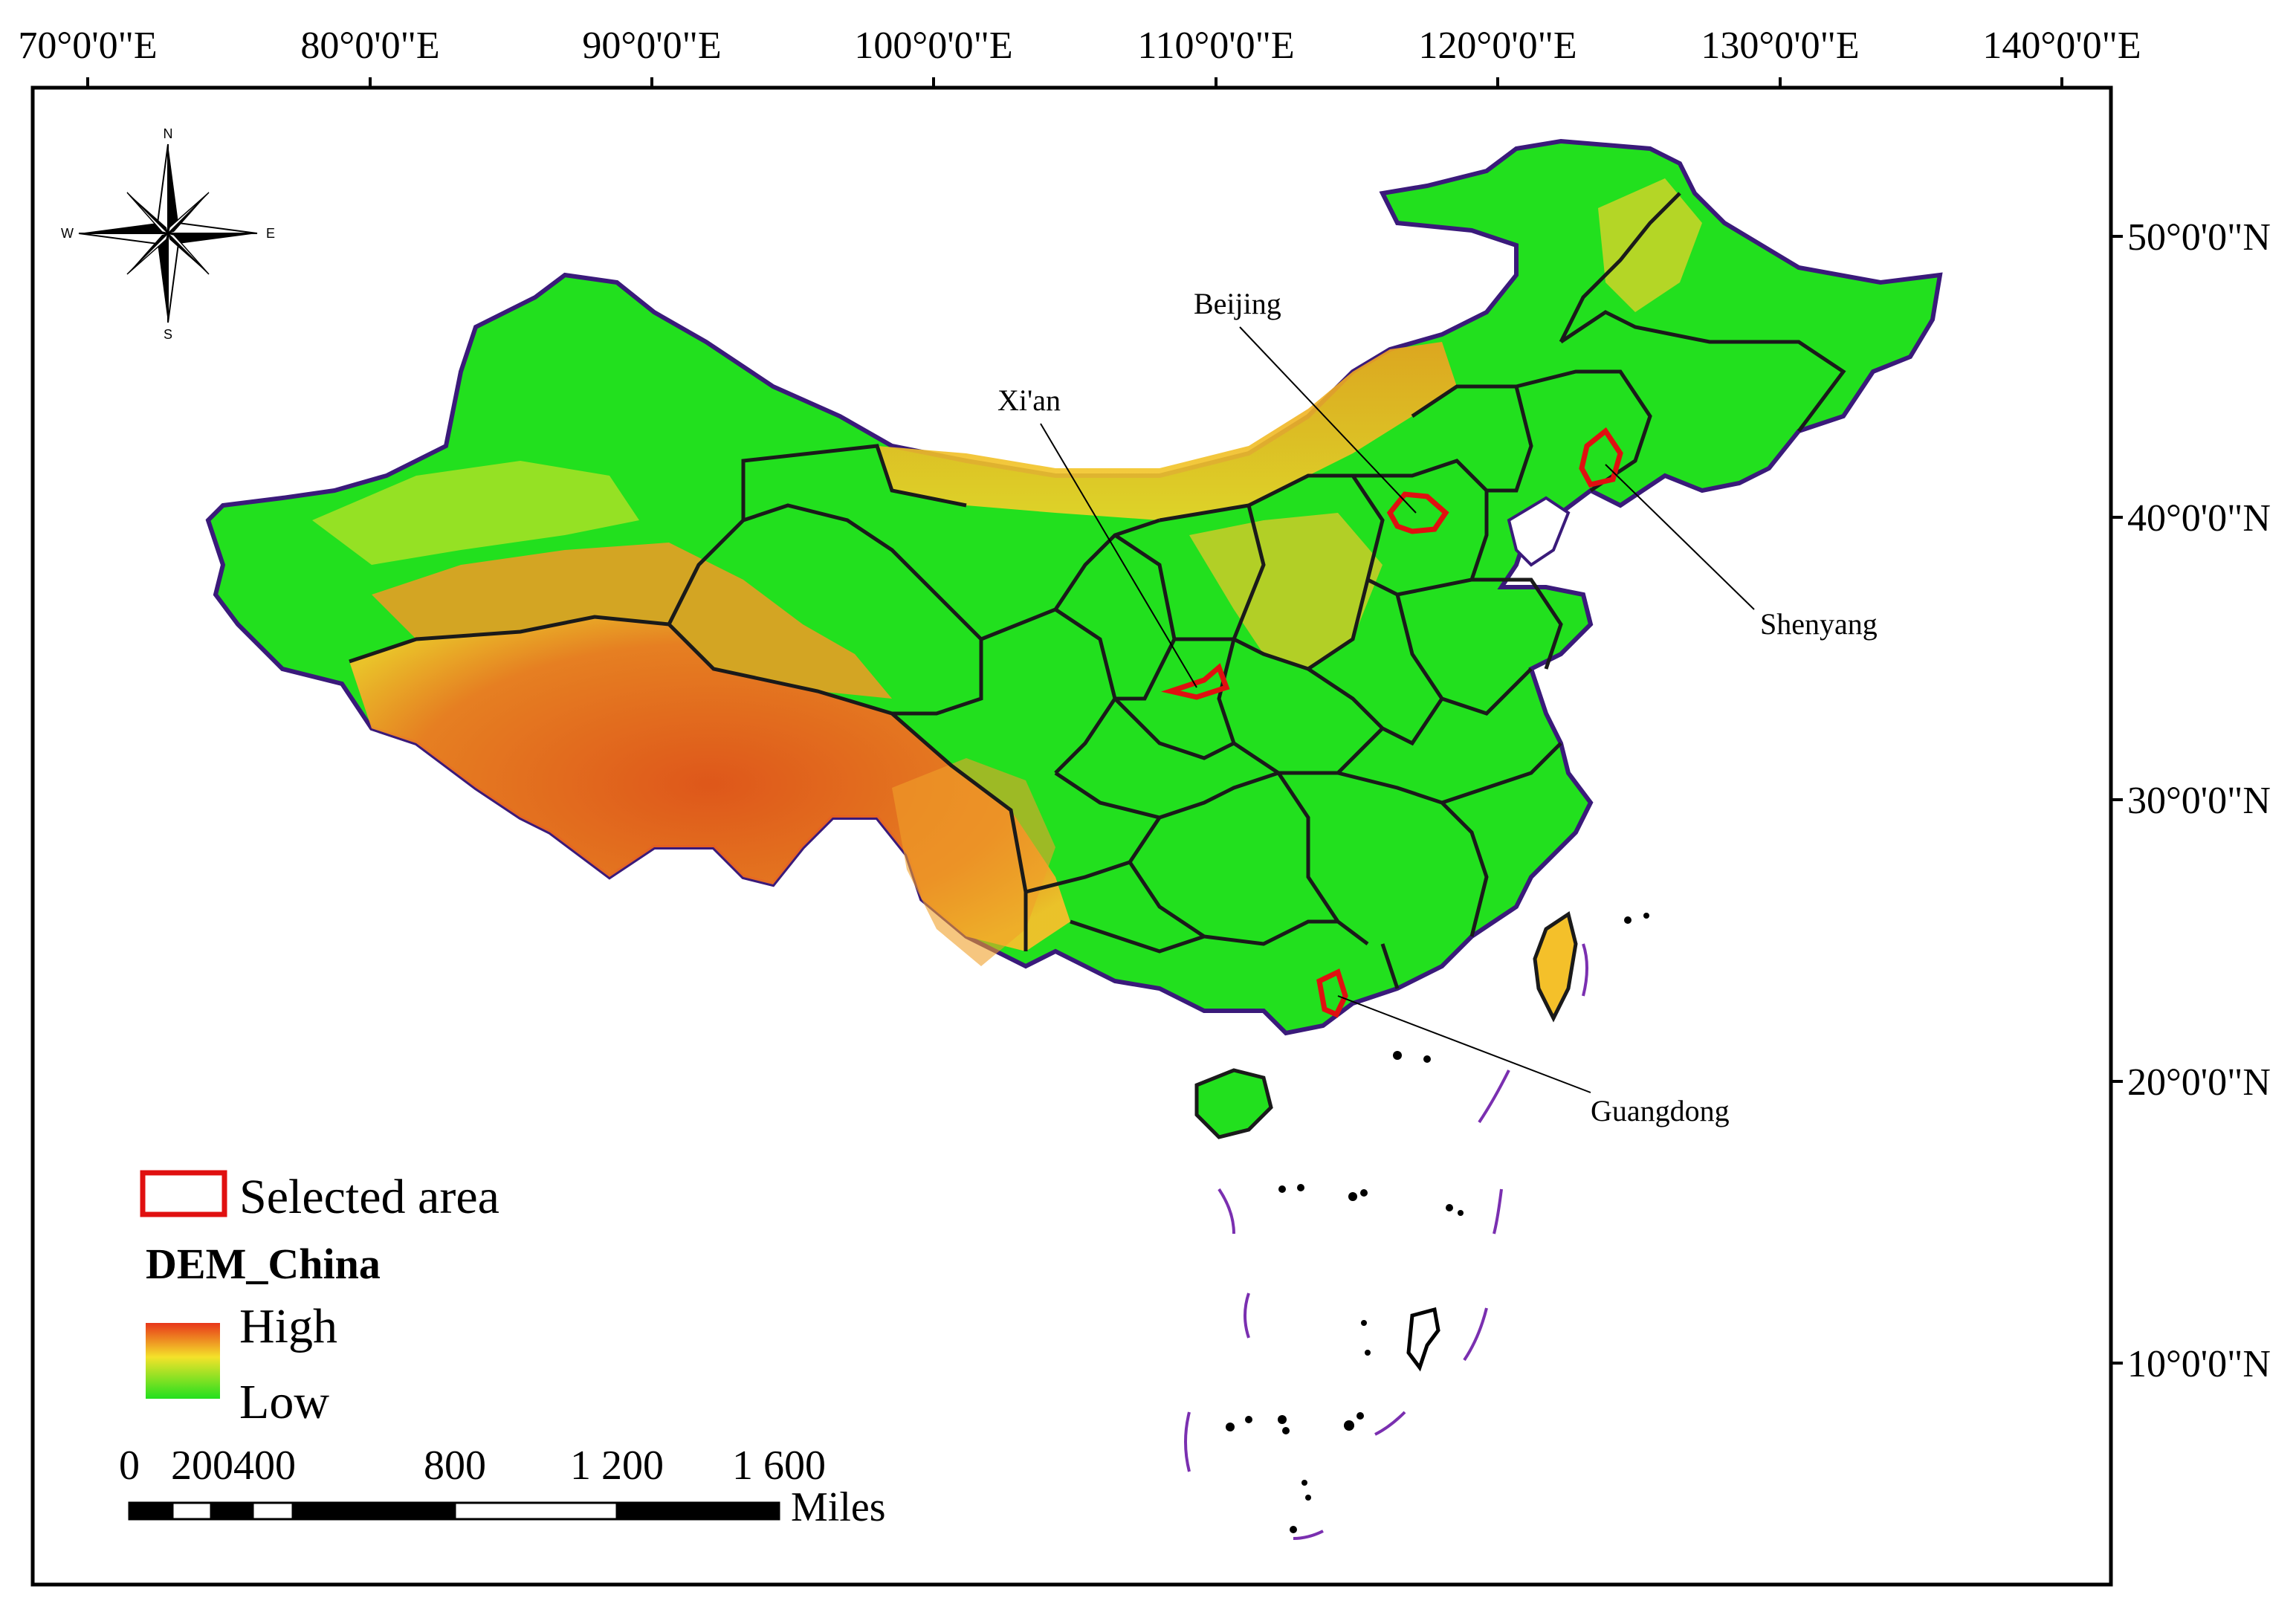 The width and height of the screenshot is (2296, 1618). I want to click on tibet-plateau-relief, so click(709, 784).